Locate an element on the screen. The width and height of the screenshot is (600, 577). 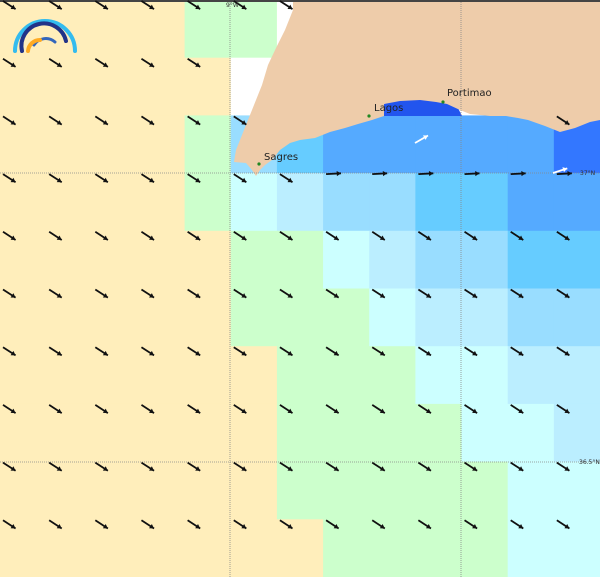
logo-icon is located at coordinates (45, 36).